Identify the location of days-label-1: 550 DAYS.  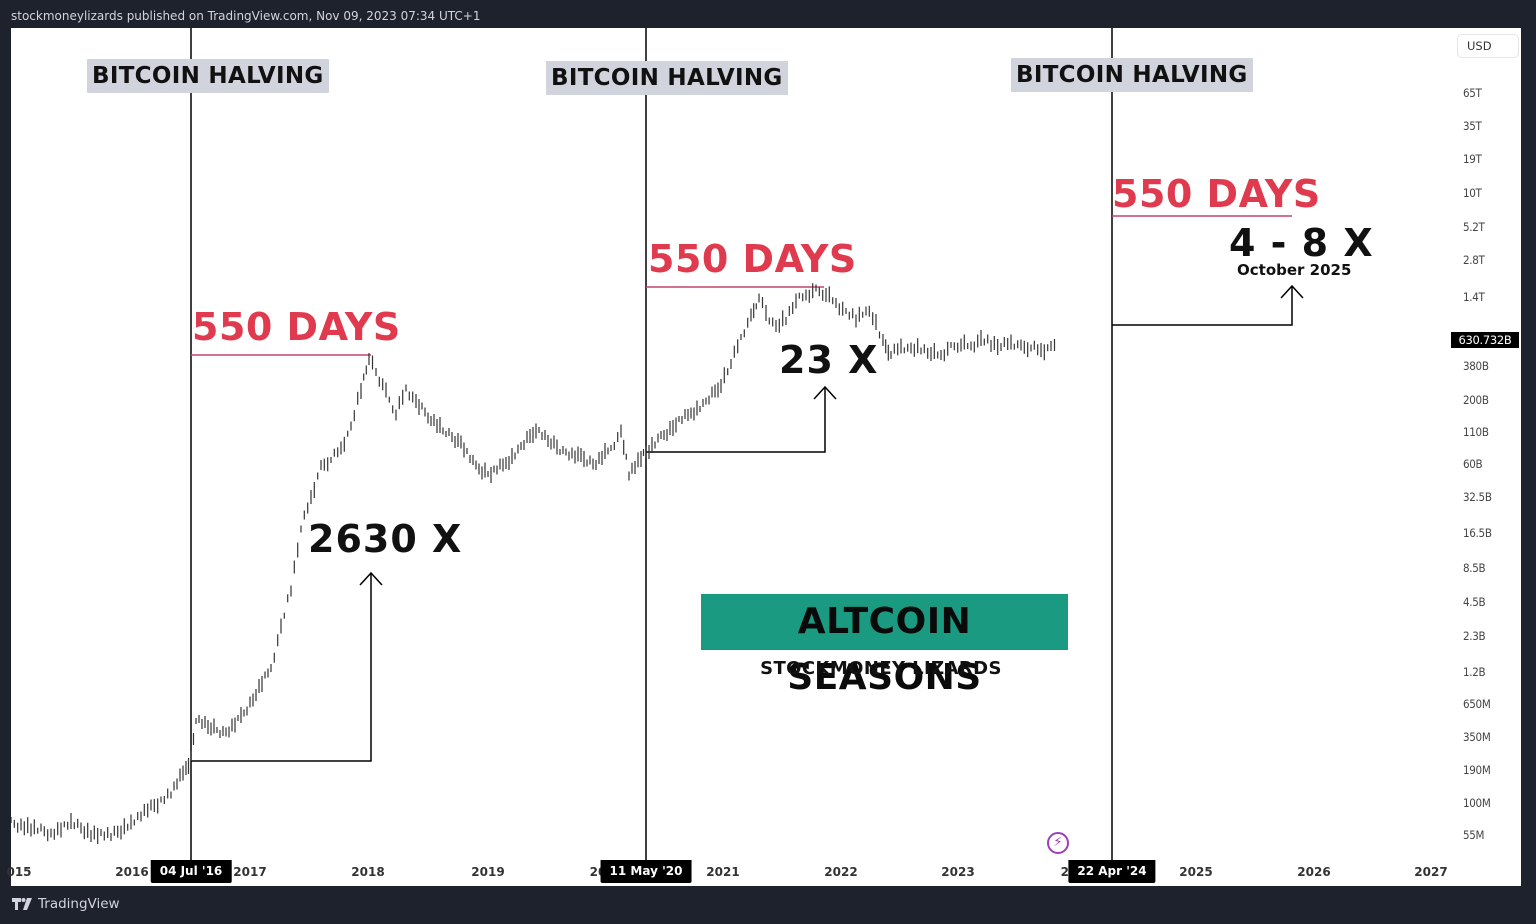
(296, 327).